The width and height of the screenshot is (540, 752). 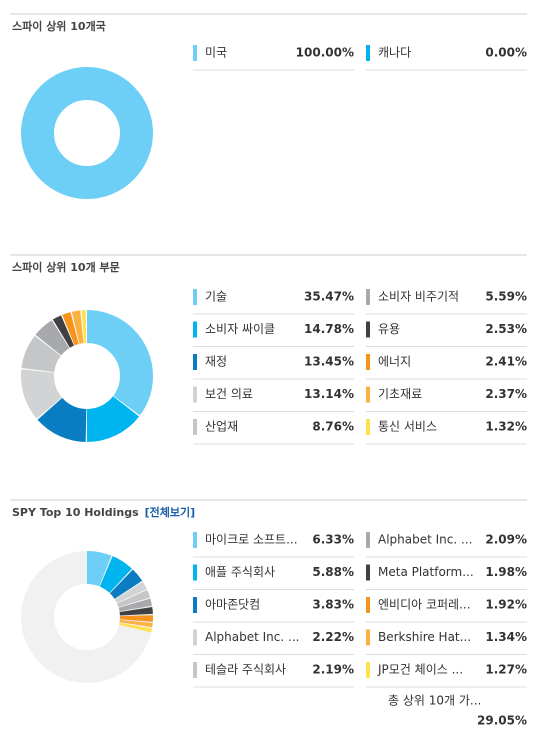 What do you see at coordinates (506, 637) in the screenshot?
I see `legend-value: 1.34%` at bounding box center [506, 637].